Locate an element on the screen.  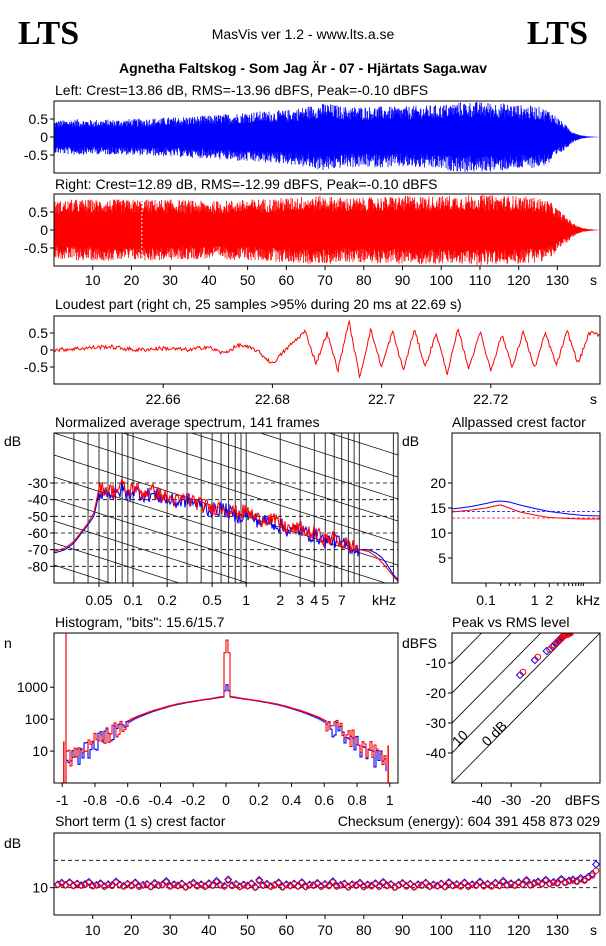
peak-vs-rms-xtick-label: -30 is located at coordinates (511, 800).